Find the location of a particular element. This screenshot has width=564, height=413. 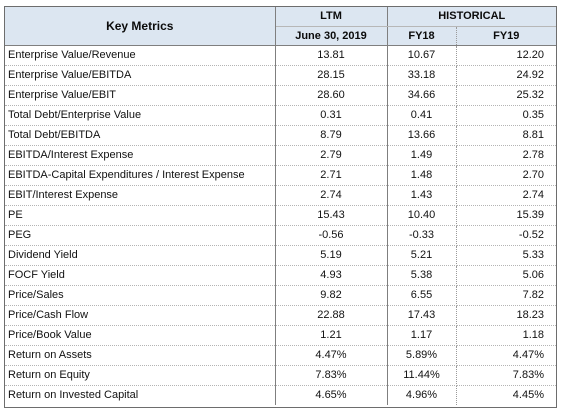

ltm-value: 4.93 is located at coordinates (331, 275).